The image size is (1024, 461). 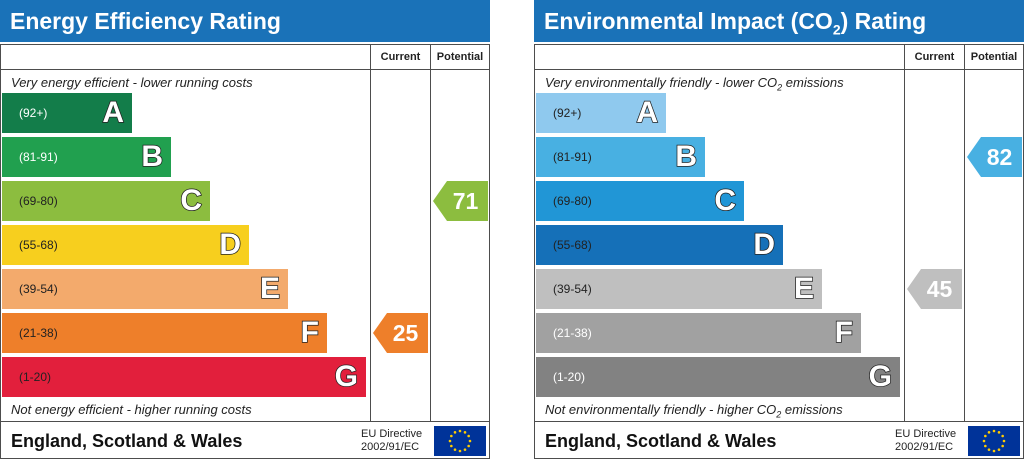 I want to click on environmental-band-letter: F, so click(x=844, y=332).